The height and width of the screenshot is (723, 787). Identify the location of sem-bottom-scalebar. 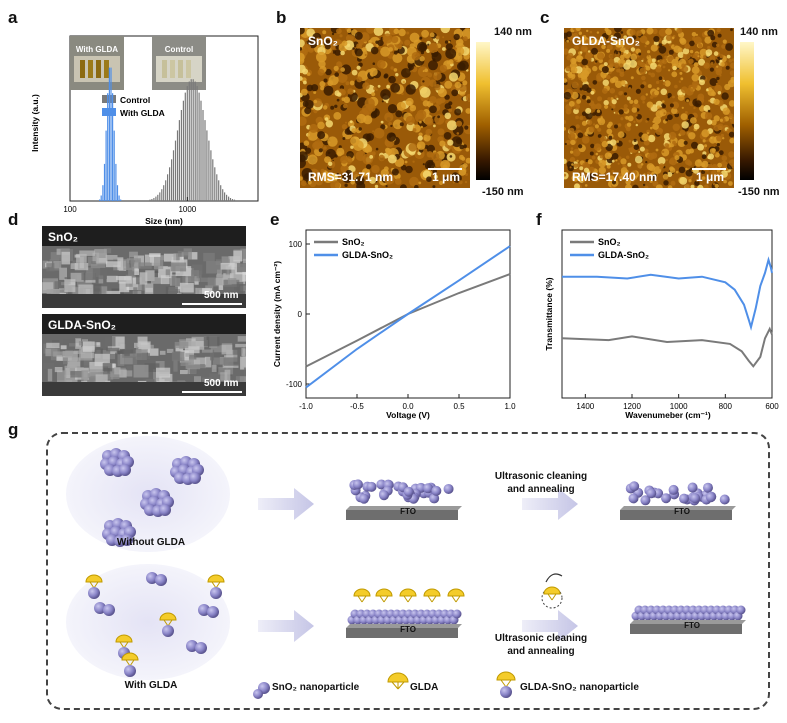
(212, 392).